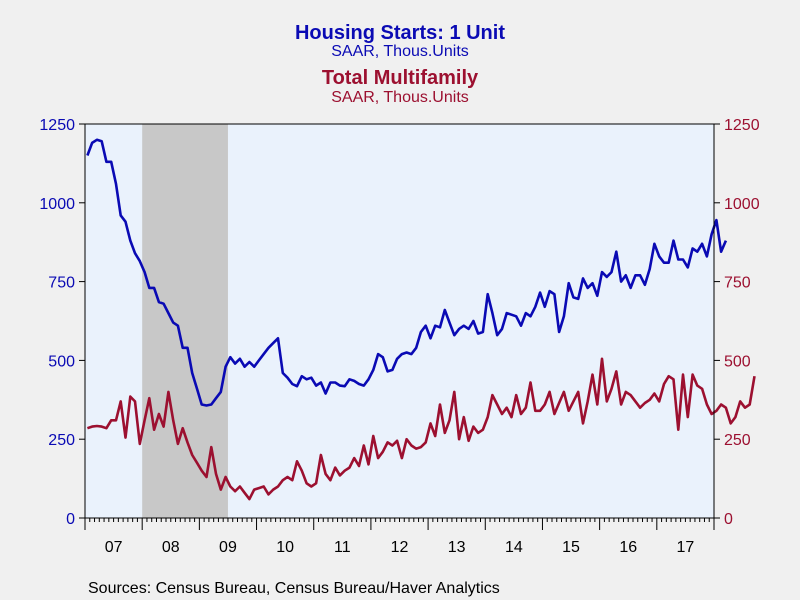 The height and width of the screenshot is (600, 800). What do you see at coordinates (61, 361) in the screenshot?
I see `y-tick-label-left: 500` at bounding box center [61, 361].